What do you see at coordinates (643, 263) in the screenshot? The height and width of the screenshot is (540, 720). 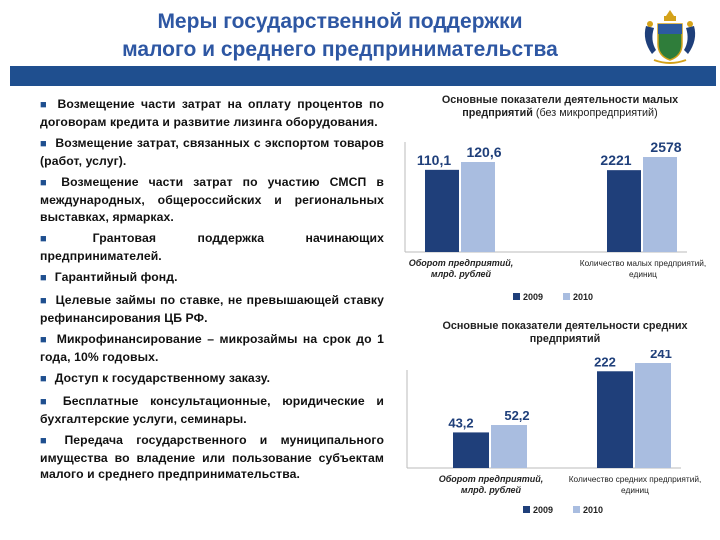 I see `category-label: Количество малых предприятий,` at bounding box center [643, 263].